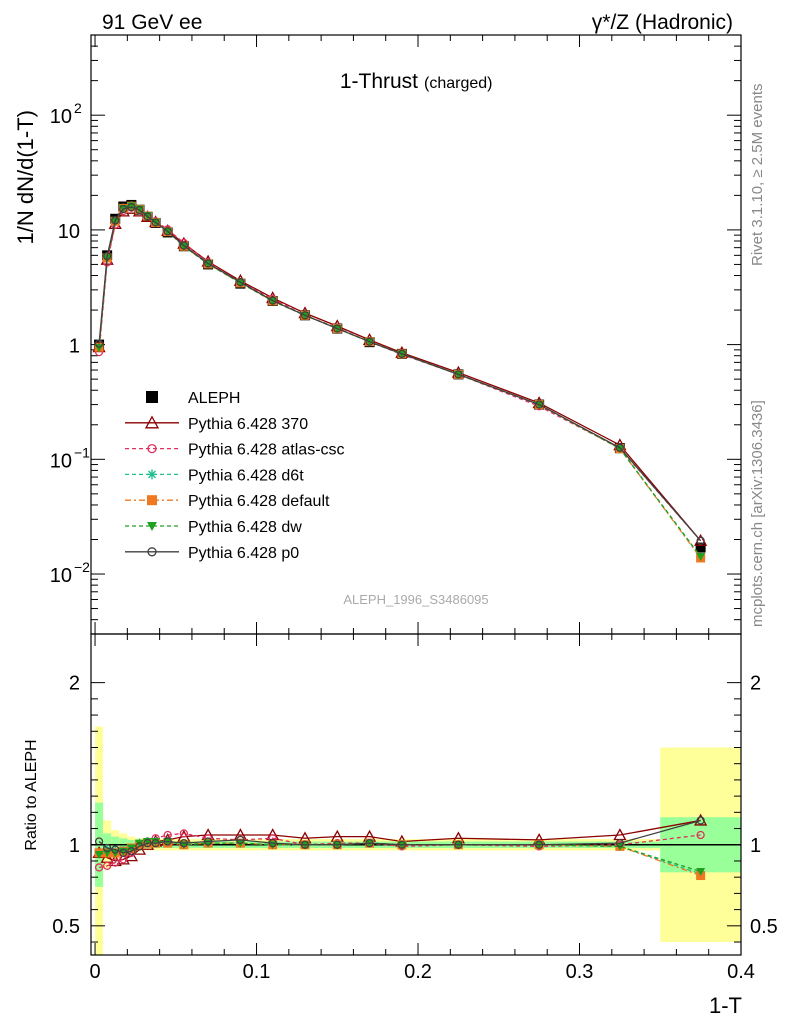 This screenshot has height=1024, width=786. Describe the element at coordinates (418, 972) in the screenshot. I see `x-tick-label: 0.2` at that location.